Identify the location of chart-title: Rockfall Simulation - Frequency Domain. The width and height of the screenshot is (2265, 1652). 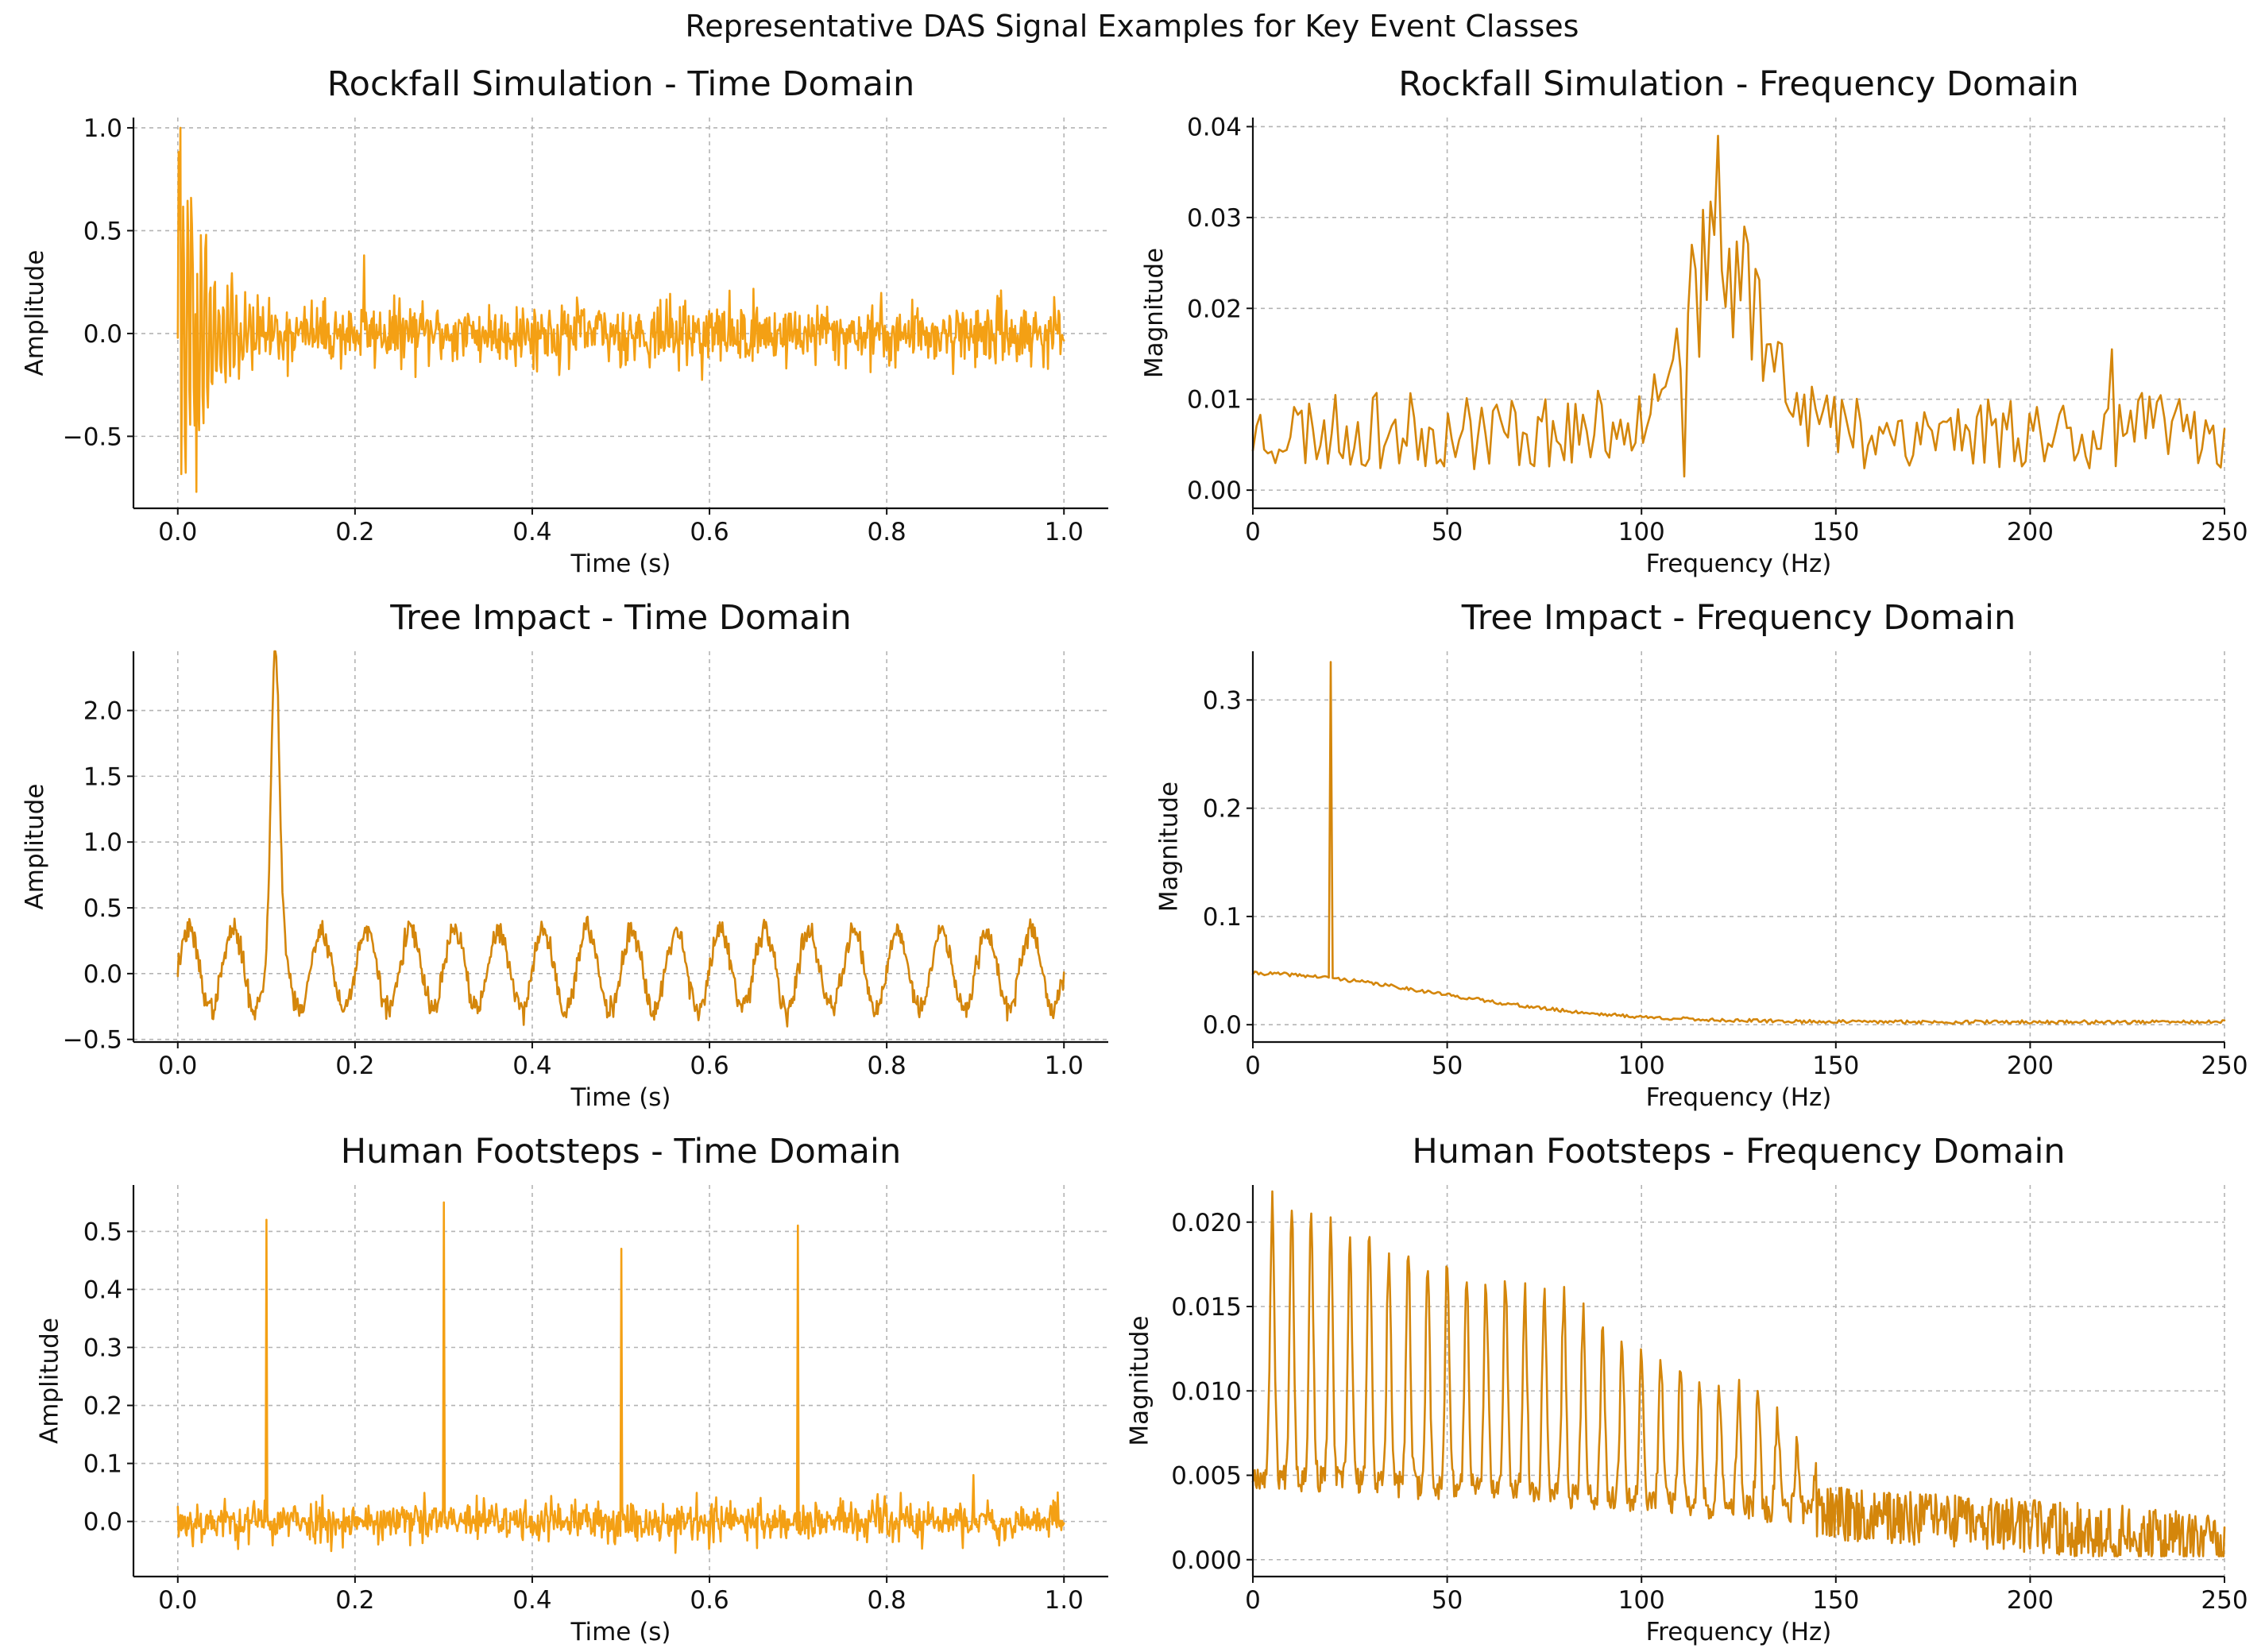
(1738, 84).